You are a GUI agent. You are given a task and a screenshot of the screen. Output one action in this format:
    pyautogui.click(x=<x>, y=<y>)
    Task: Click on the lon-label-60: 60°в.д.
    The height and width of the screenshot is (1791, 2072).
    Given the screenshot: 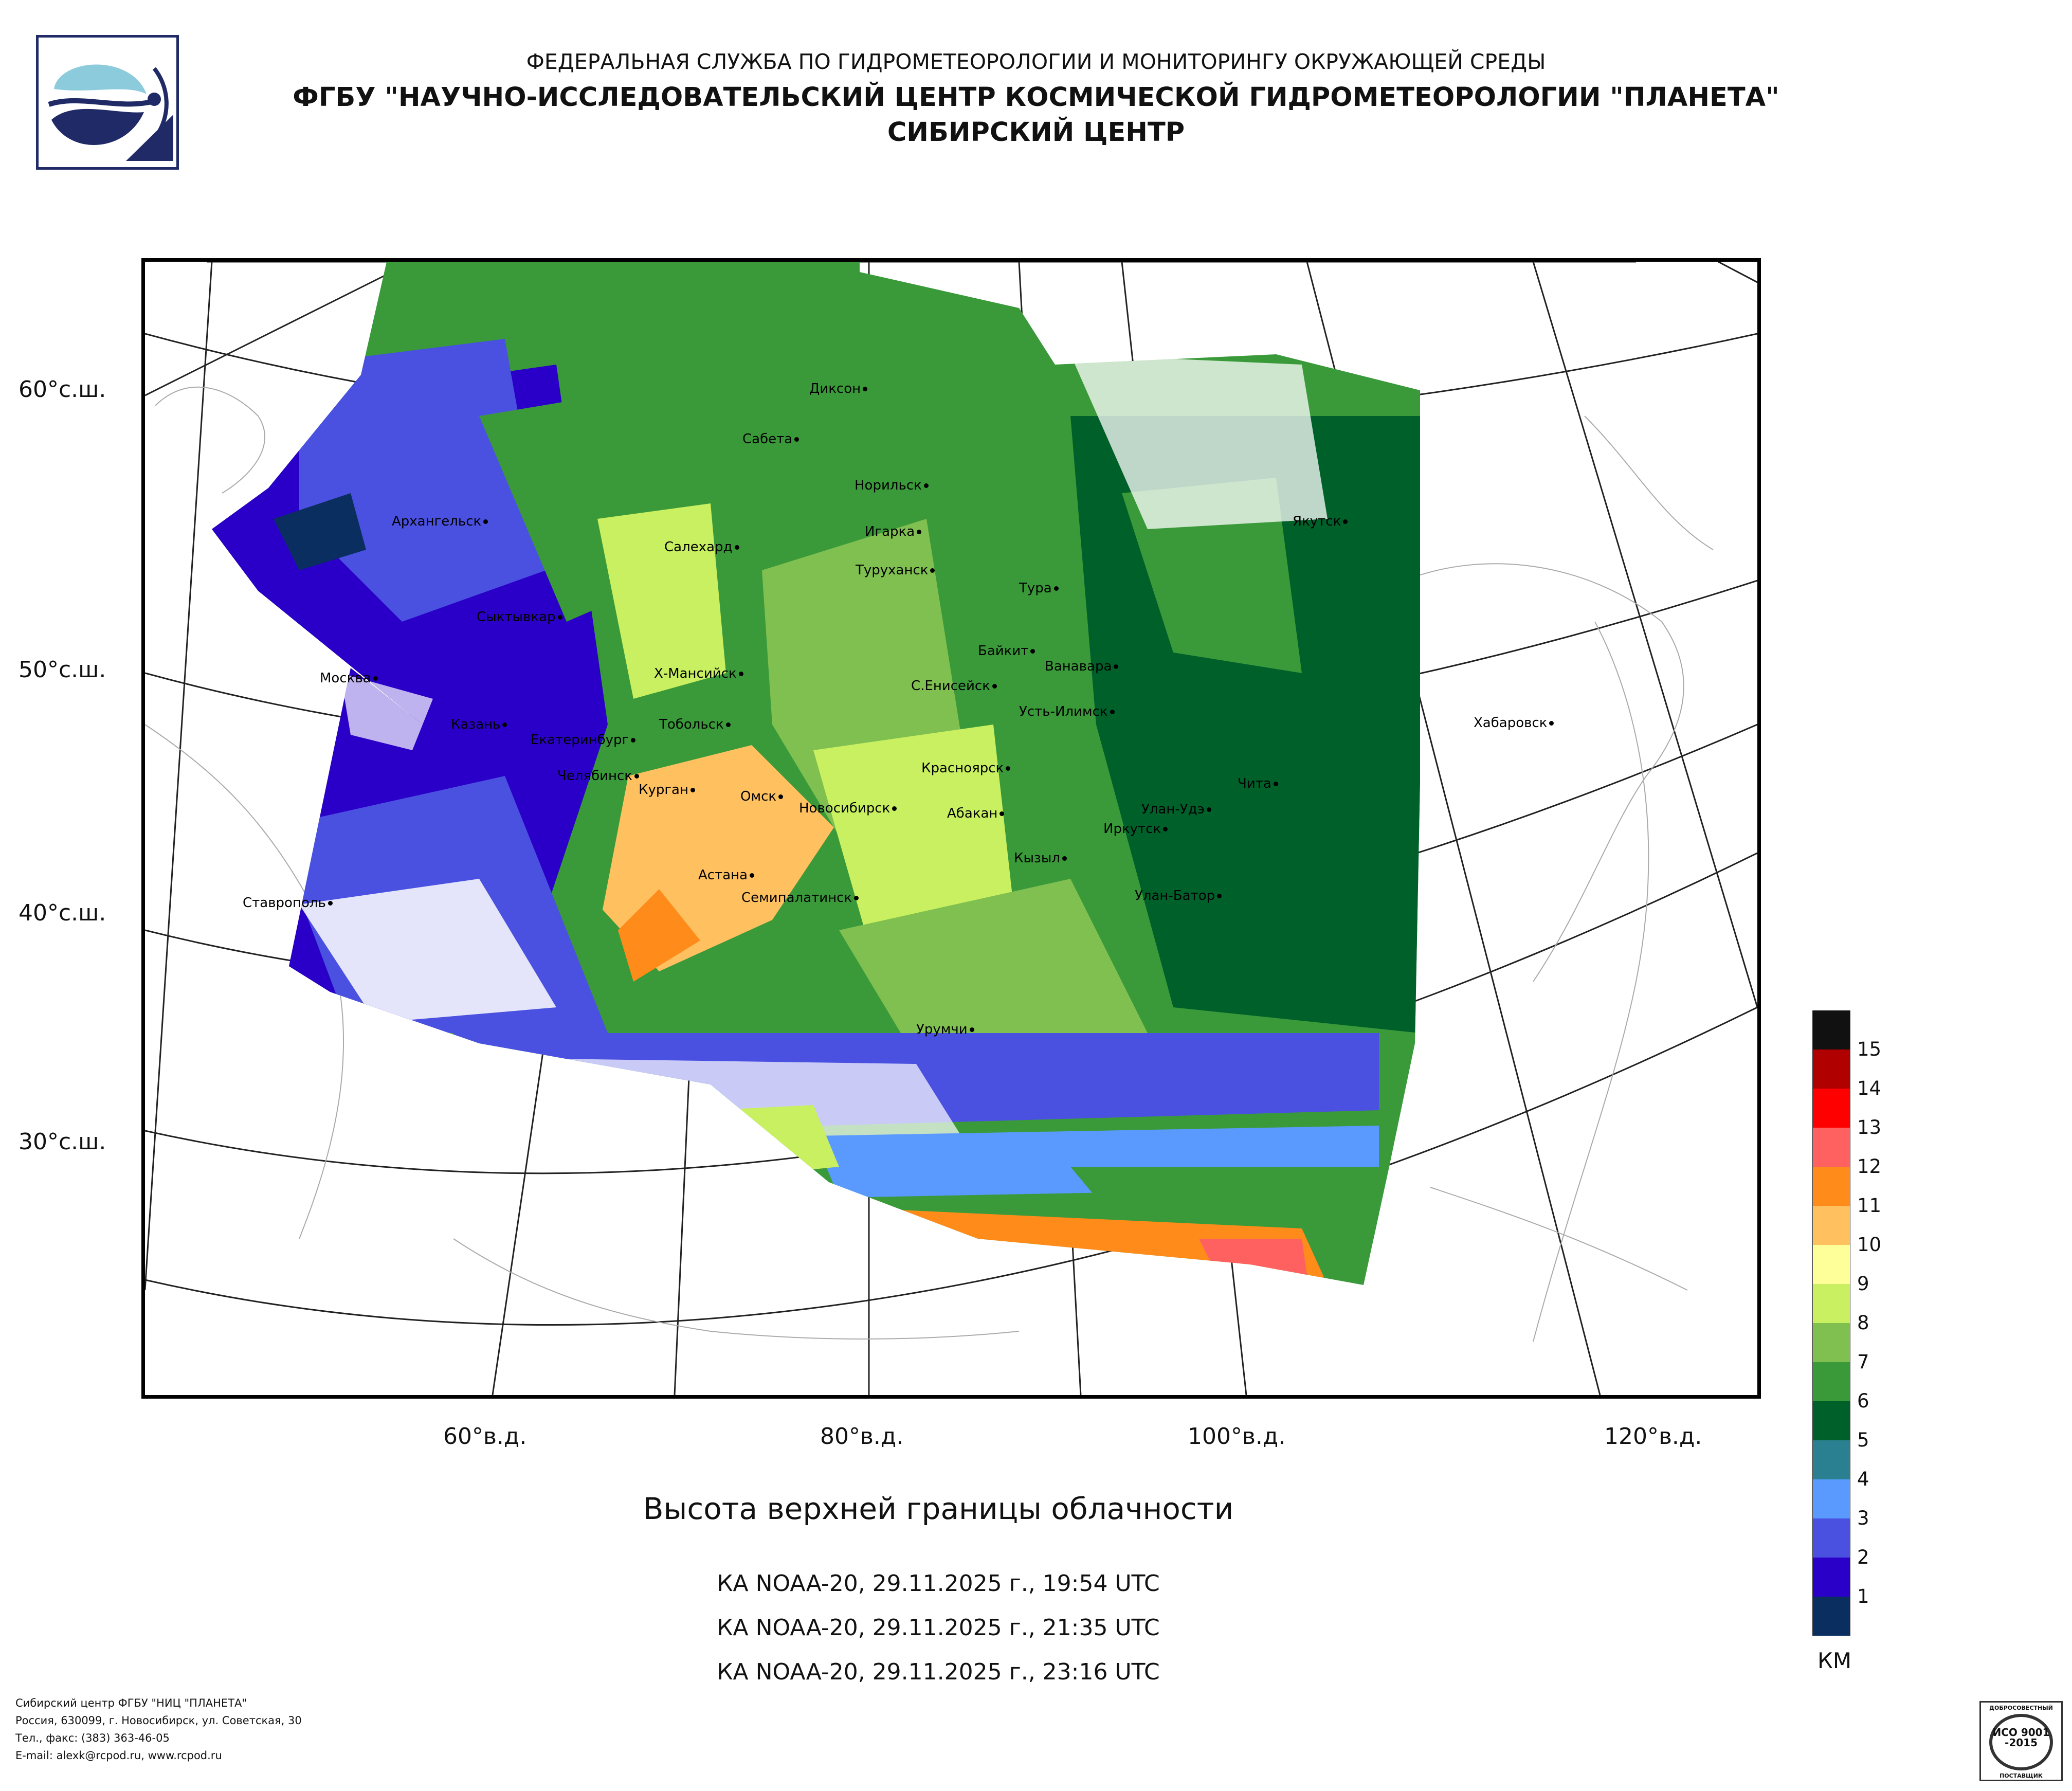 What is the action you would take?
    pyautogui.click(x=485, y=1436)
    